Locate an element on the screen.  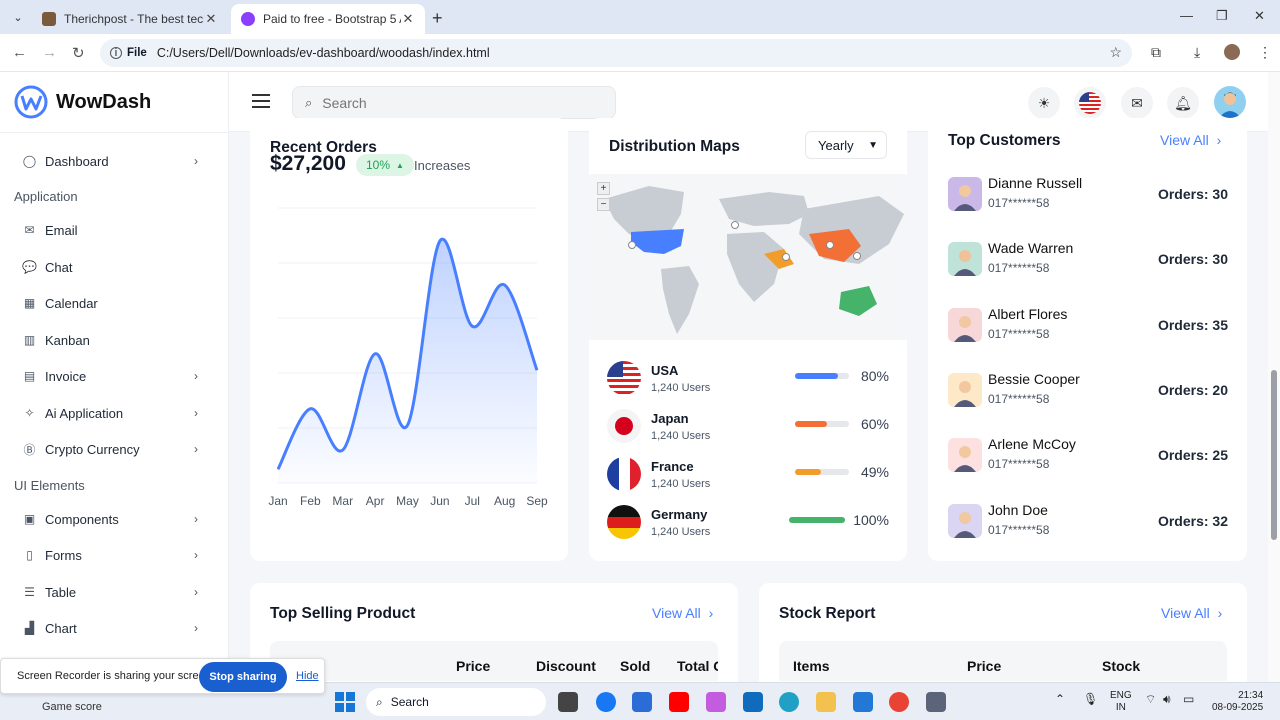
info-icon: i is located at coordinates (116, 53).